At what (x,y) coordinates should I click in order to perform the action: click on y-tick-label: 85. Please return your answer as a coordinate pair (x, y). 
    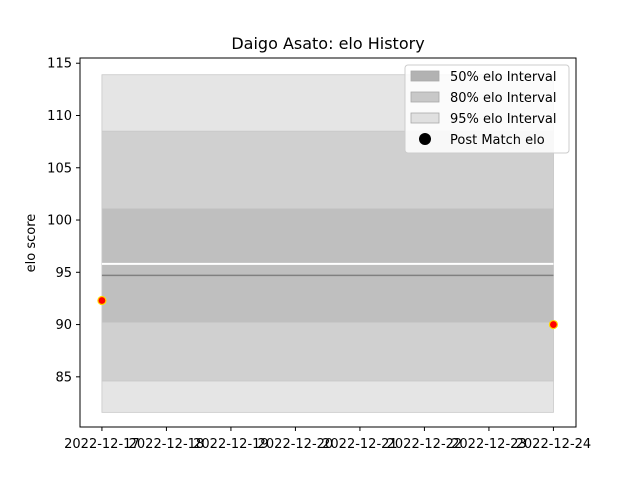
    Looking at the image, I should click on (63, 377).